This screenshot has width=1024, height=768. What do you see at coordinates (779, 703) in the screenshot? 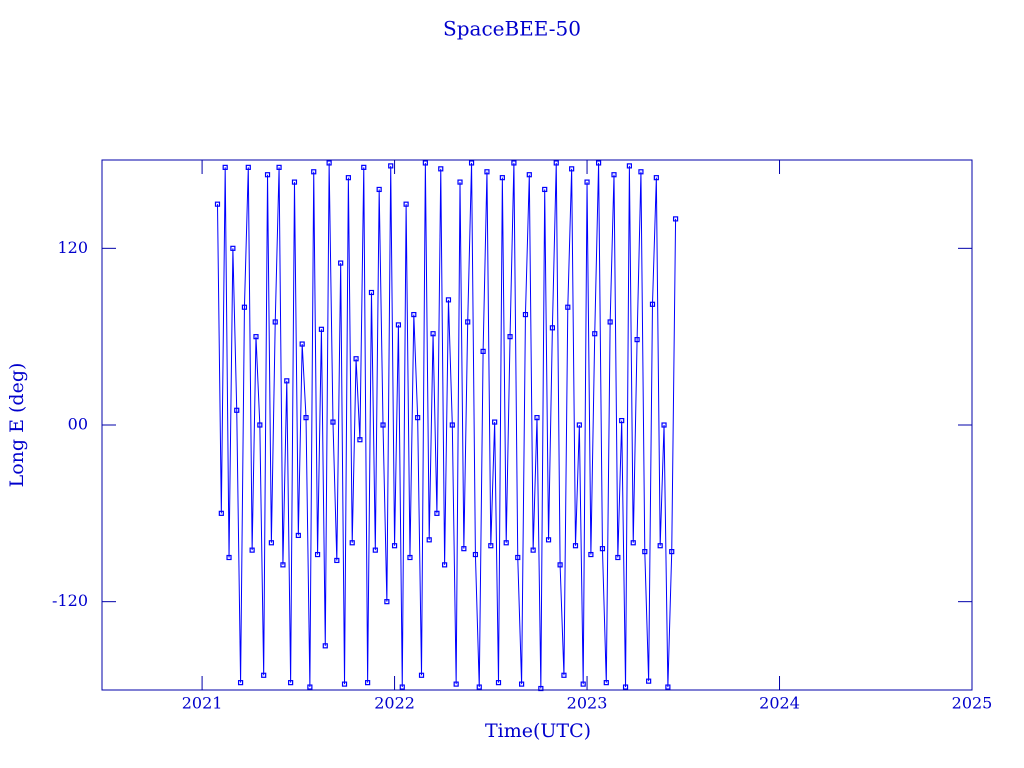
I see `x-tick-label: 2024` at bounding box center [779, 703].